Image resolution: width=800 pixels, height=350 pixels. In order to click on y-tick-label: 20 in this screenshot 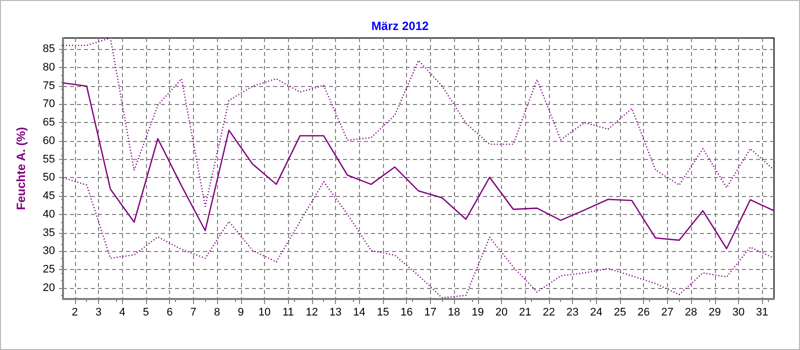, I will do `click(48, 288)`.